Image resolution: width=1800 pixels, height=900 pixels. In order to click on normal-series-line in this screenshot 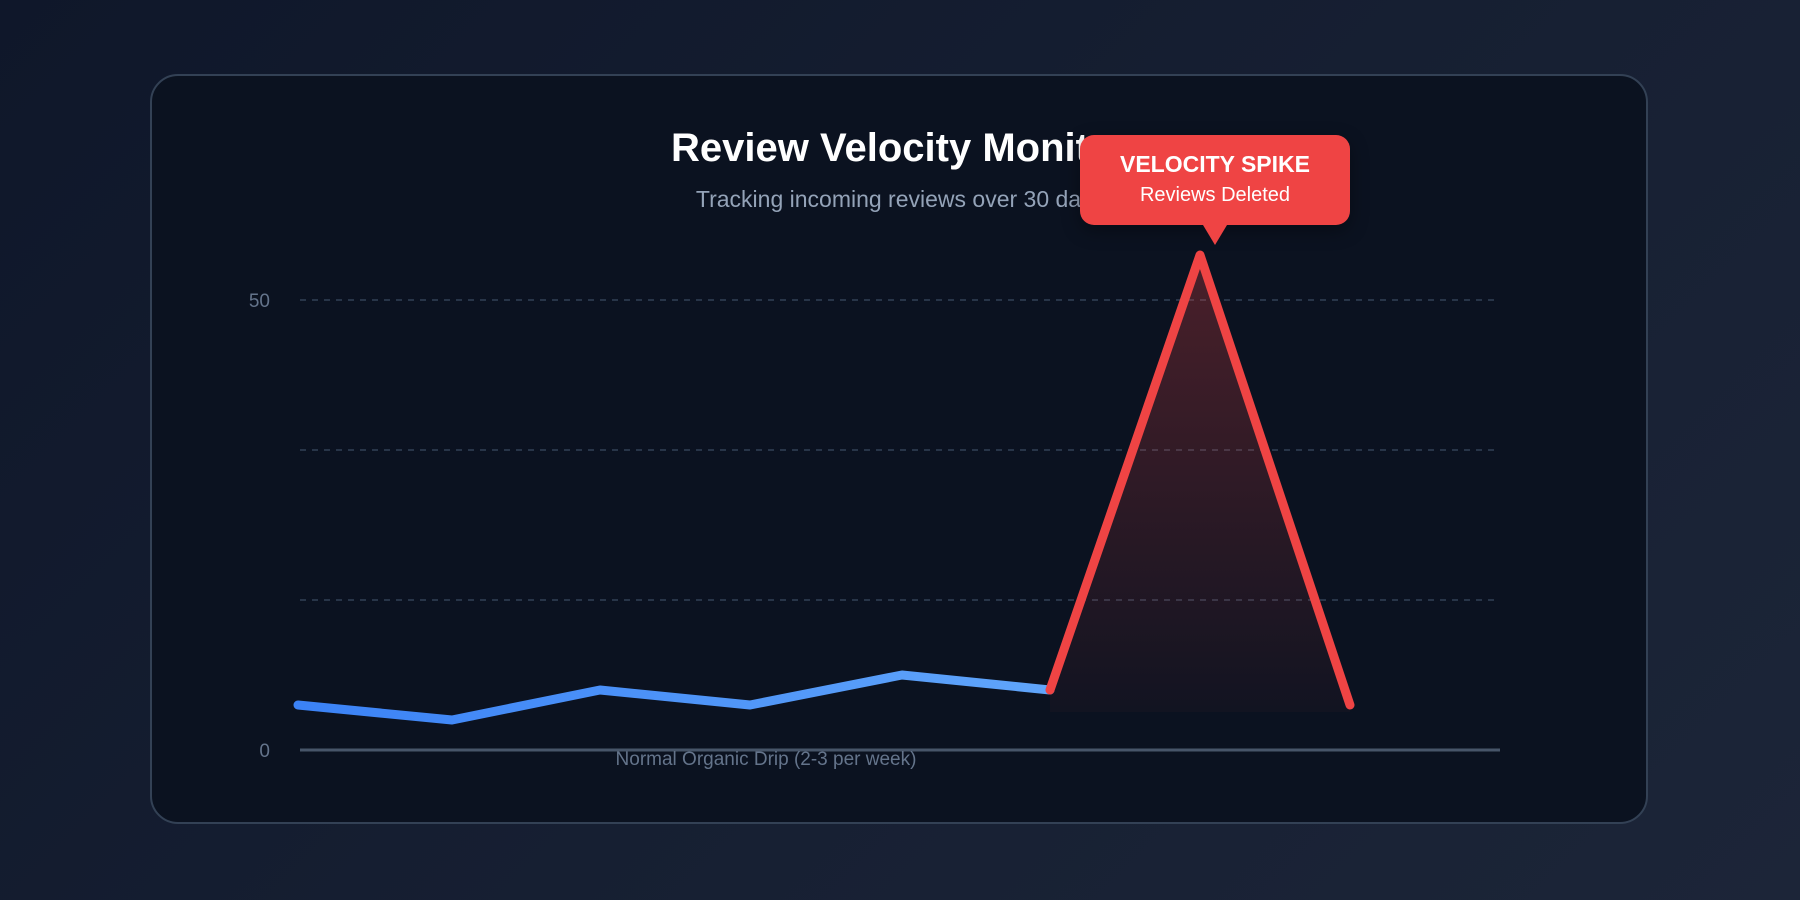, I will do `click(674, 697)`.